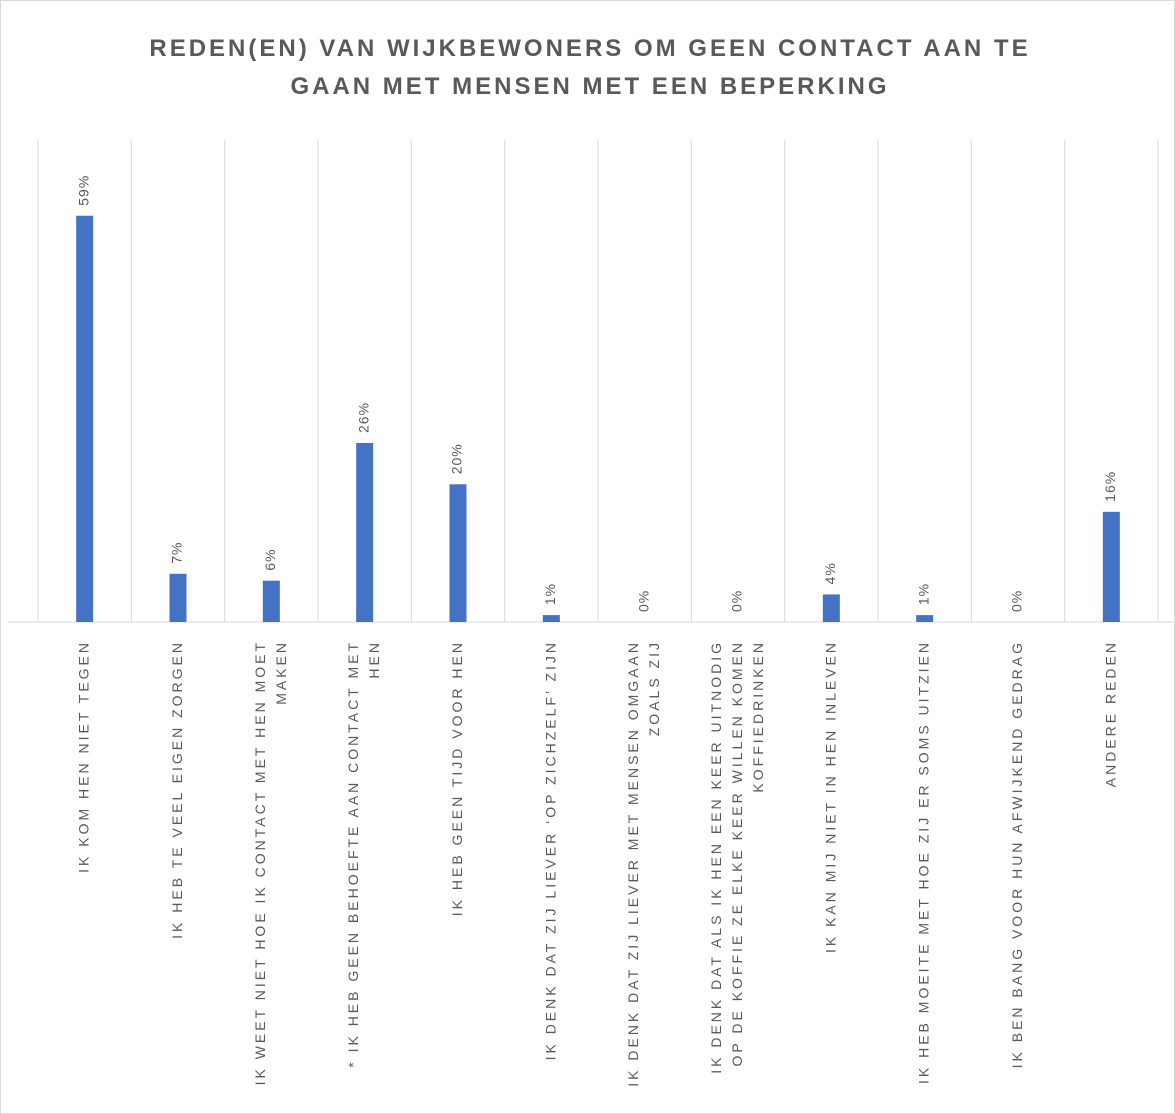 Image resolution: width=1175 pixels, height=1114 pixels. What do you see at coordinates (830, 573) in the screenshot?
I see `value-label: 4%` at bounding box center [830, 573].